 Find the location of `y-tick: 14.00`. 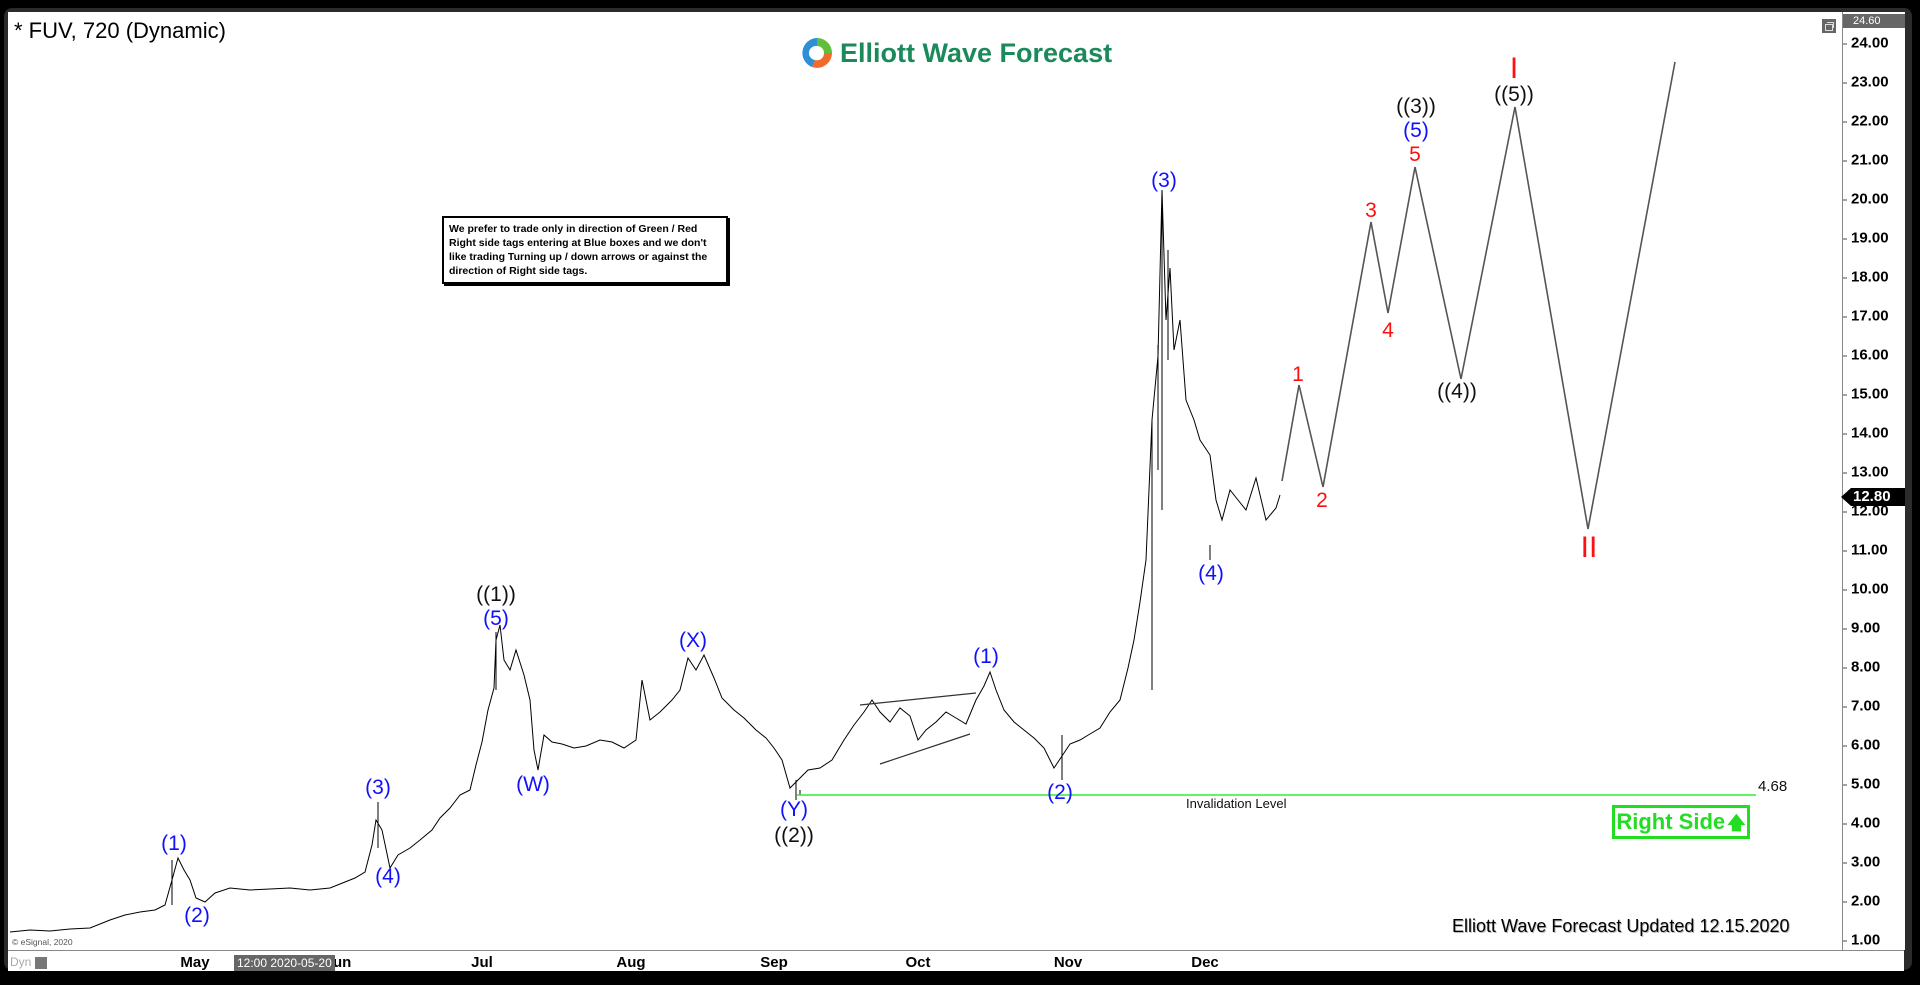

y-tick: 14.00 is located at coordinates (1866, 433).